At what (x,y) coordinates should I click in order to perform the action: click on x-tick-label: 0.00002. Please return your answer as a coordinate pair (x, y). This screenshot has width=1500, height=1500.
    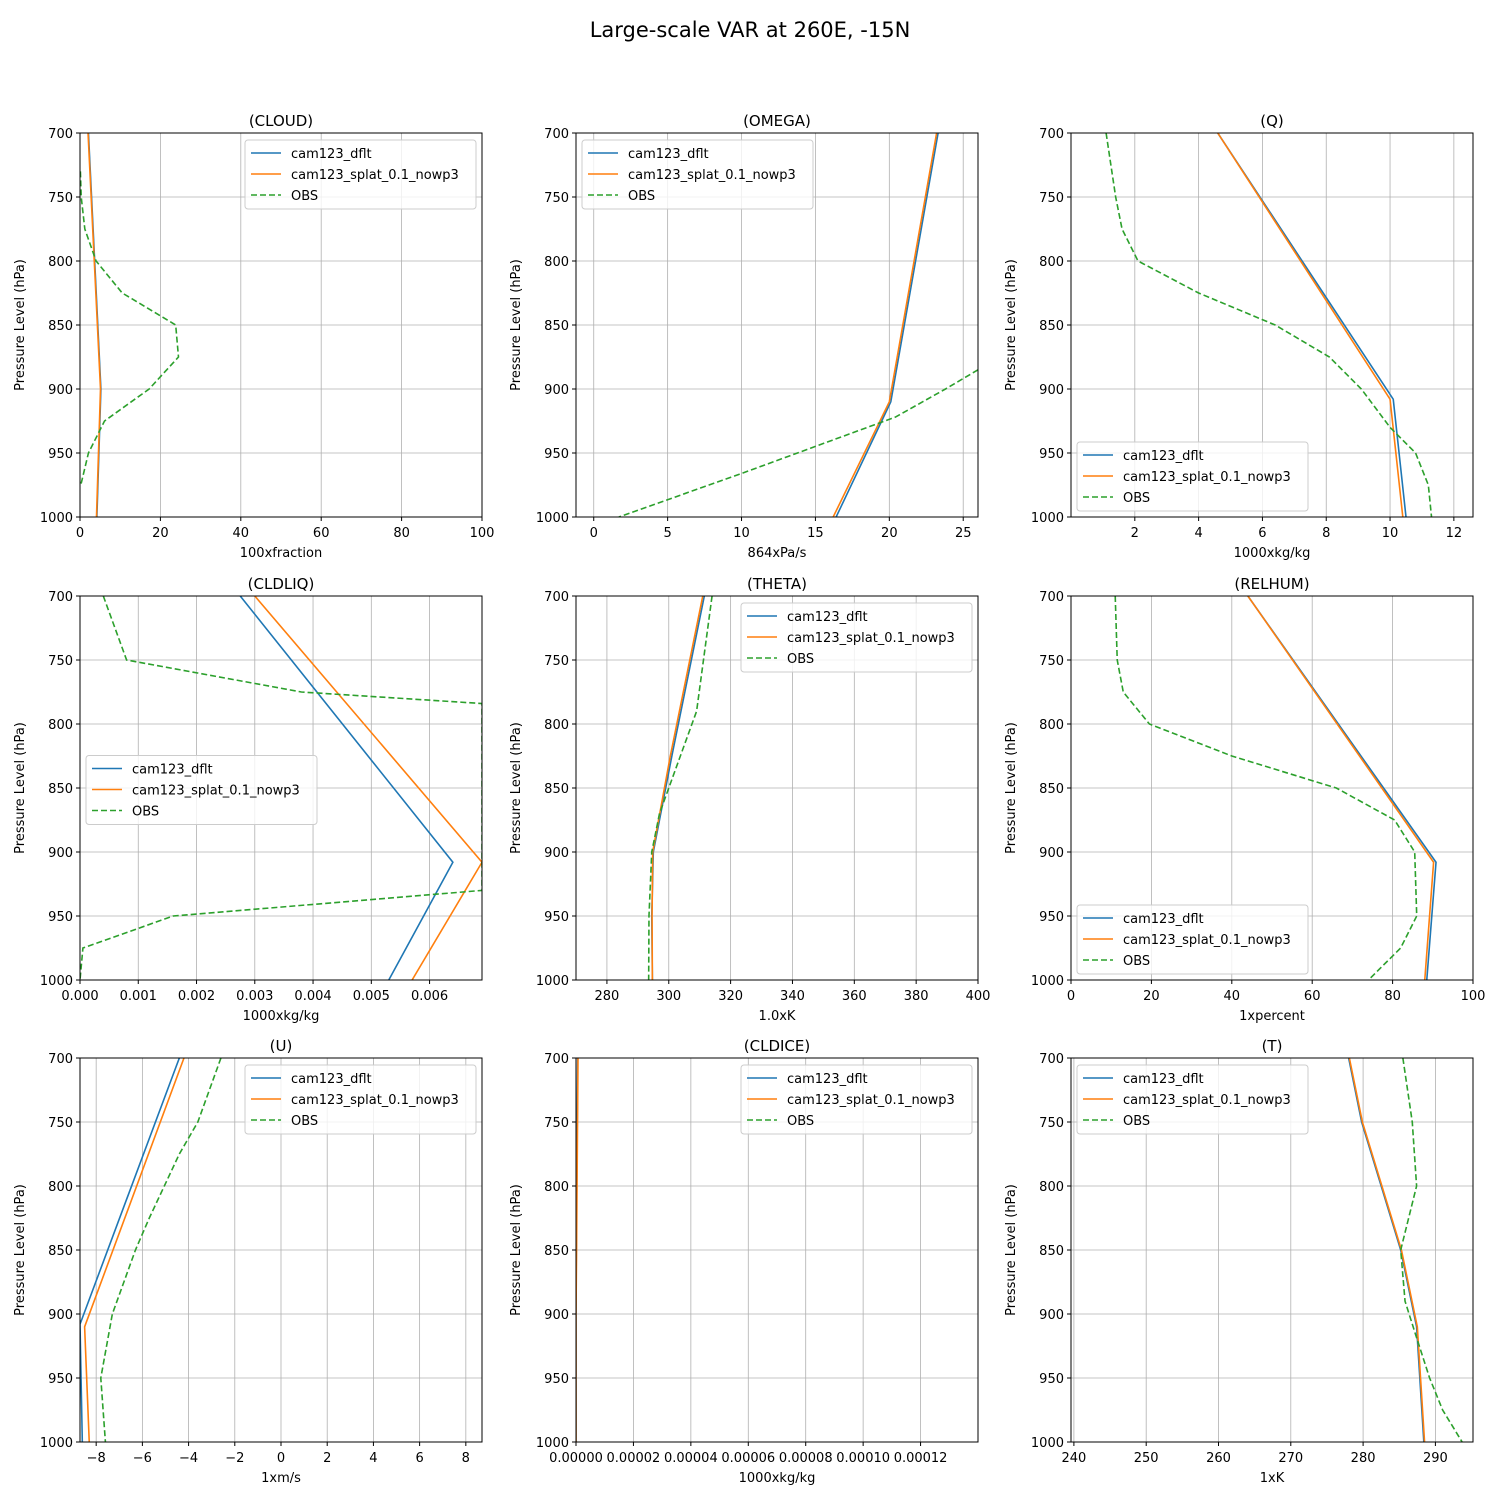
    Looking at the image, I should click on (634, 1458).